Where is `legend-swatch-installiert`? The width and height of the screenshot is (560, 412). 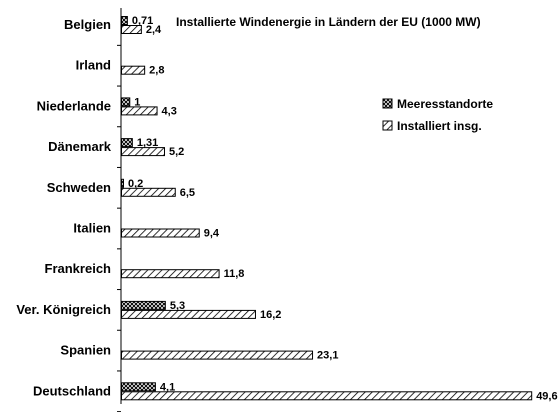
legend-swatch-installiert is located at coordinates (387, 125).